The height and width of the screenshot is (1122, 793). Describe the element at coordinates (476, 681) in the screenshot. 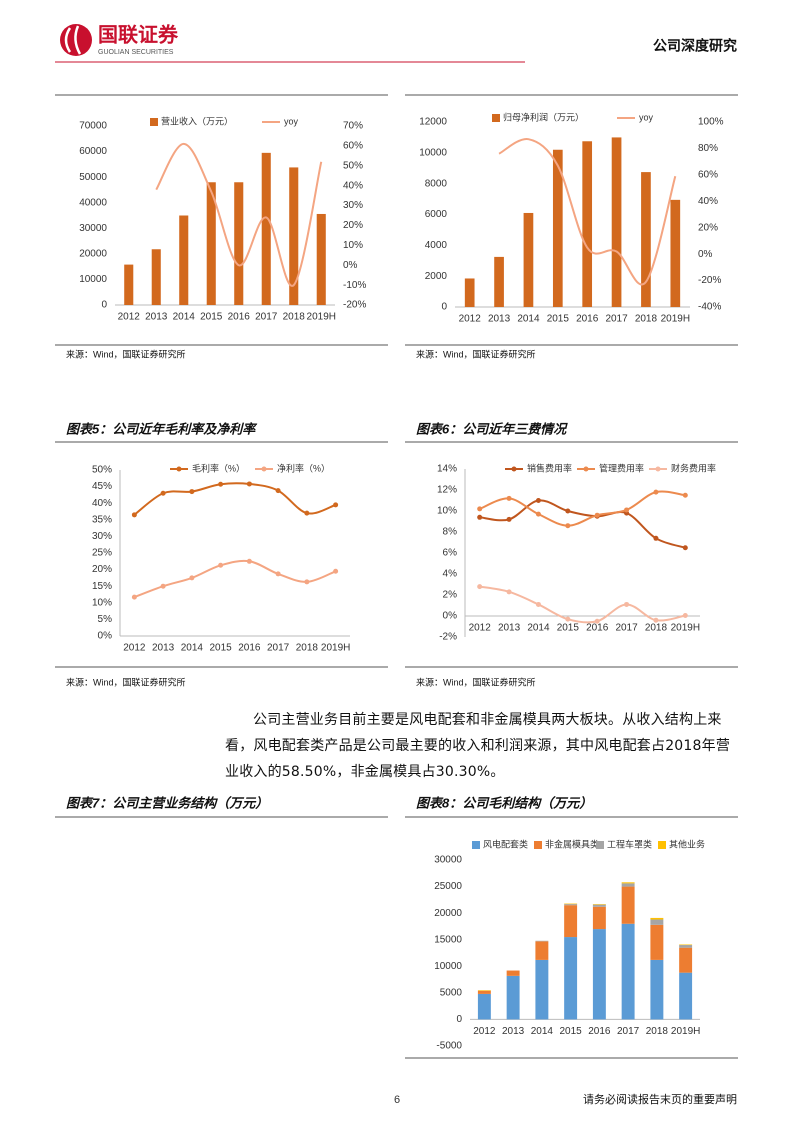

I see `source: 来源：Wind，国联证券研究所` at that location.